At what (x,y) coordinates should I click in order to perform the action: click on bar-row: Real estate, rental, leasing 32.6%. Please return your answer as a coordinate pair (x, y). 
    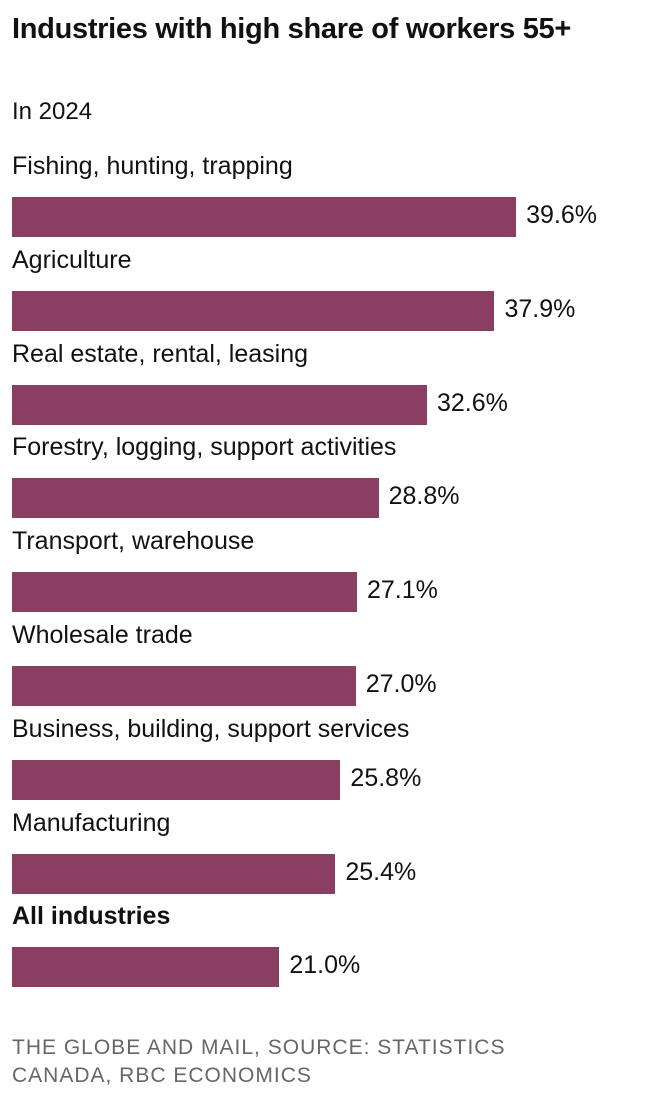
    Looking at the image, I should click on (330, 387).